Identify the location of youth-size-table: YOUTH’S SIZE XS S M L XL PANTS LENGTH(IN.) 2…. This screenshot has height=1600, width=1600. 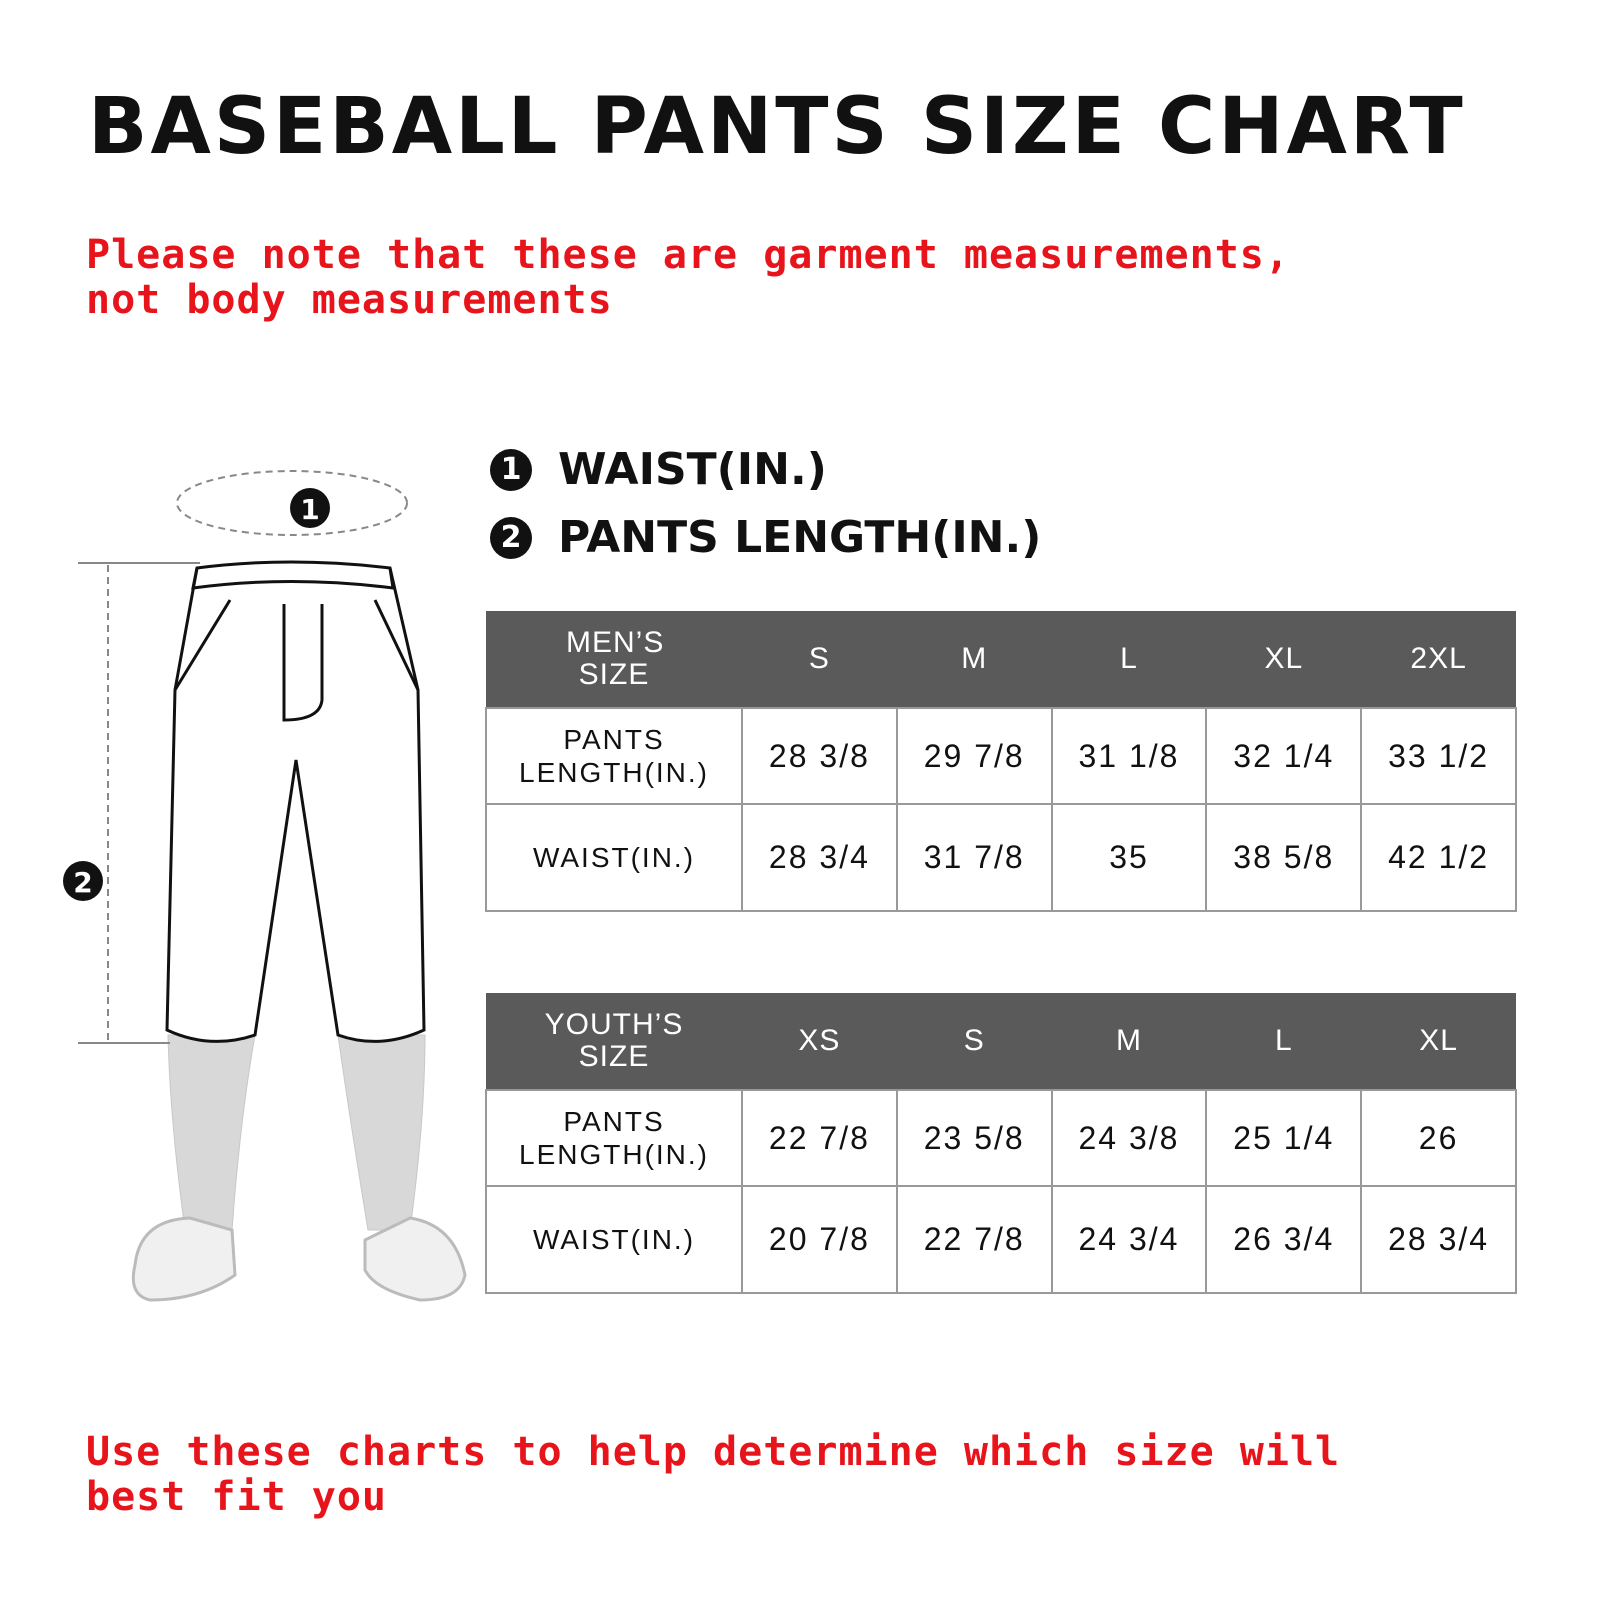
(1001, 1143).